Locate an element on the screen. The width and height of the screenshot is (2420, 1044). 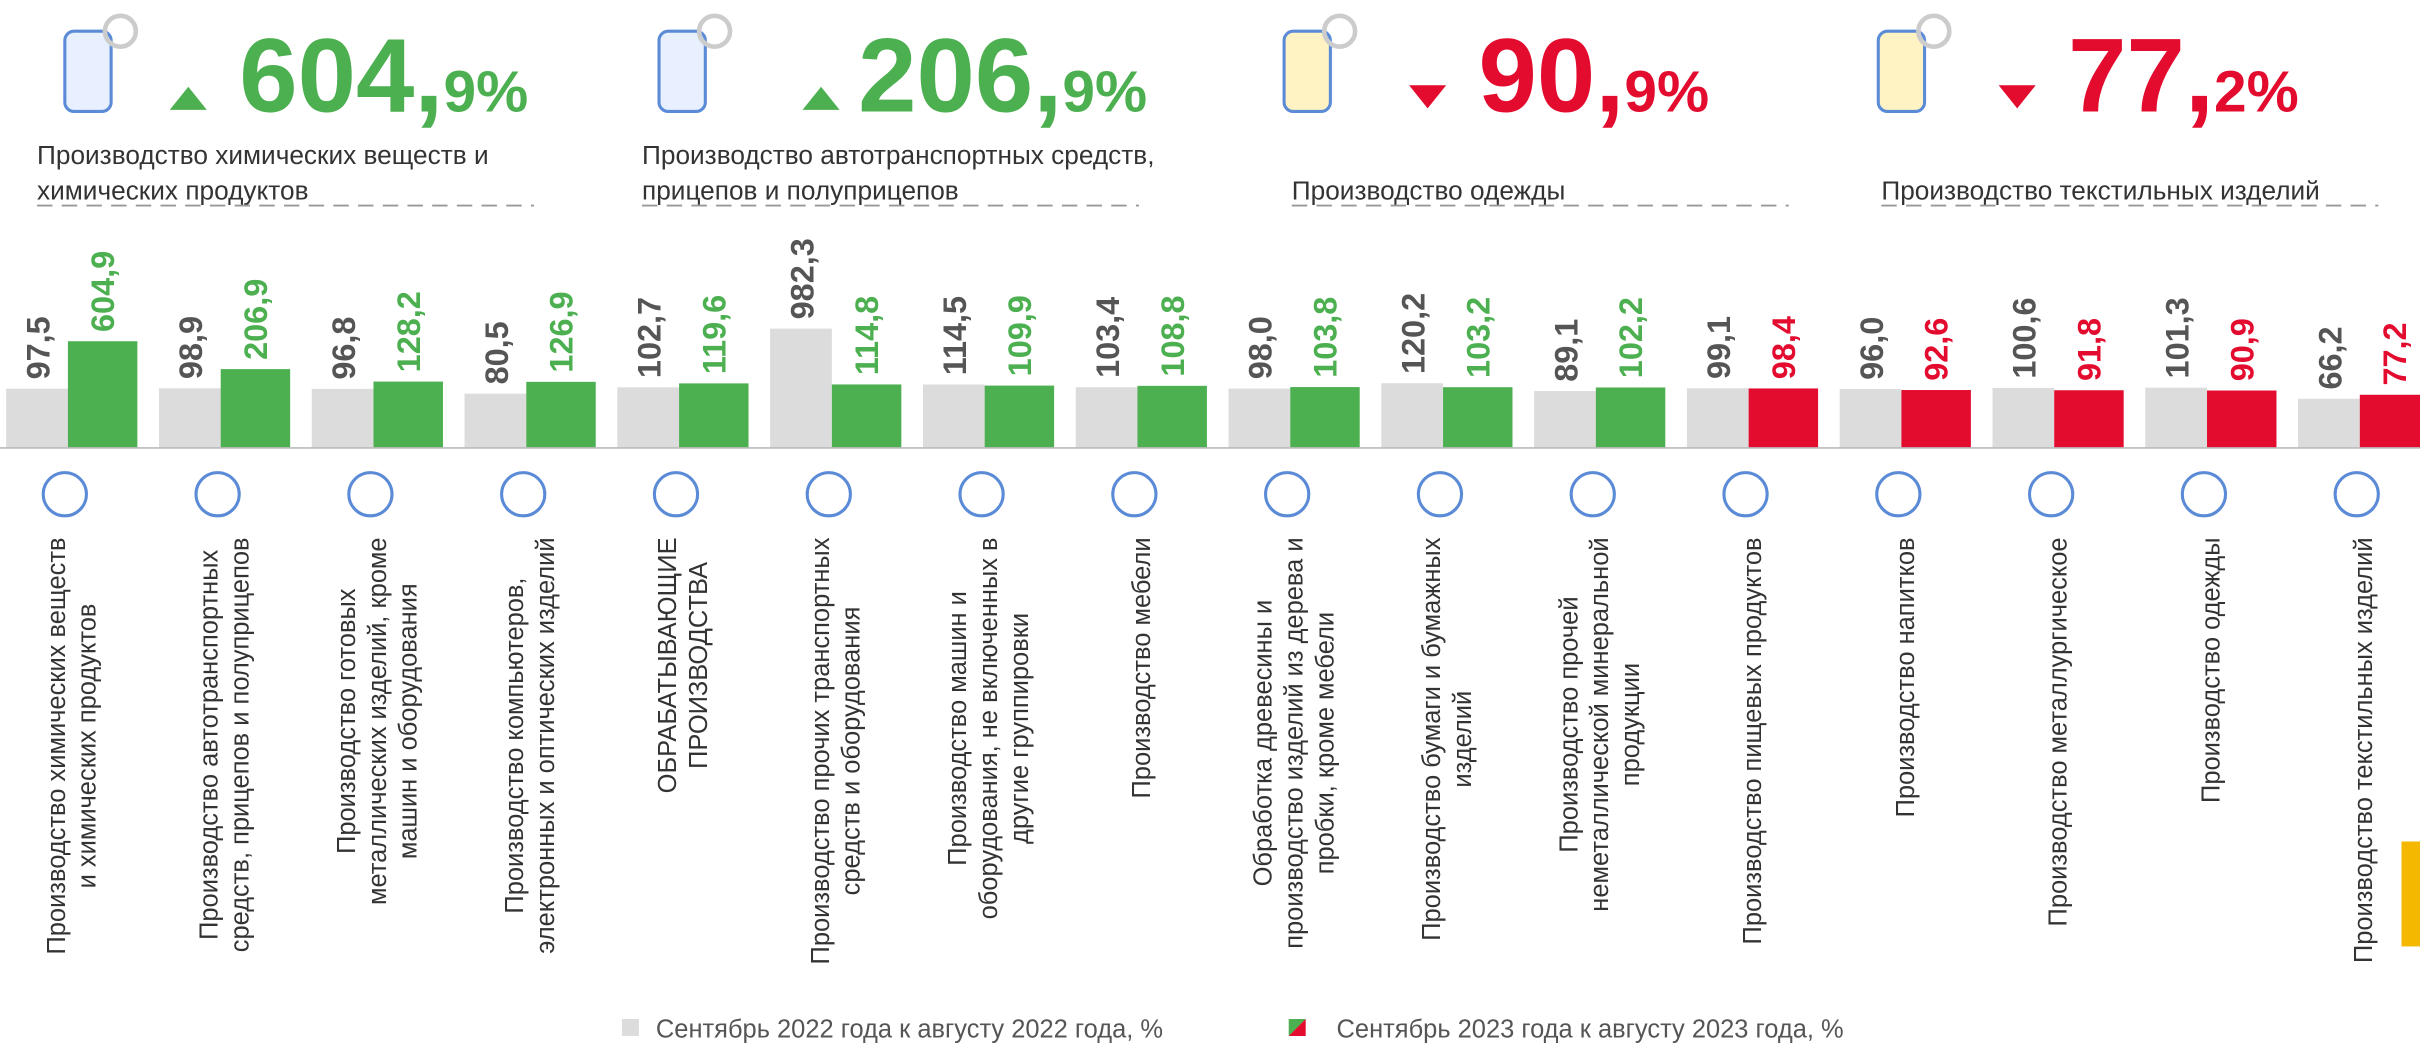
category-label: Производство текстильных изделий is located at coordinates (2364, 750).